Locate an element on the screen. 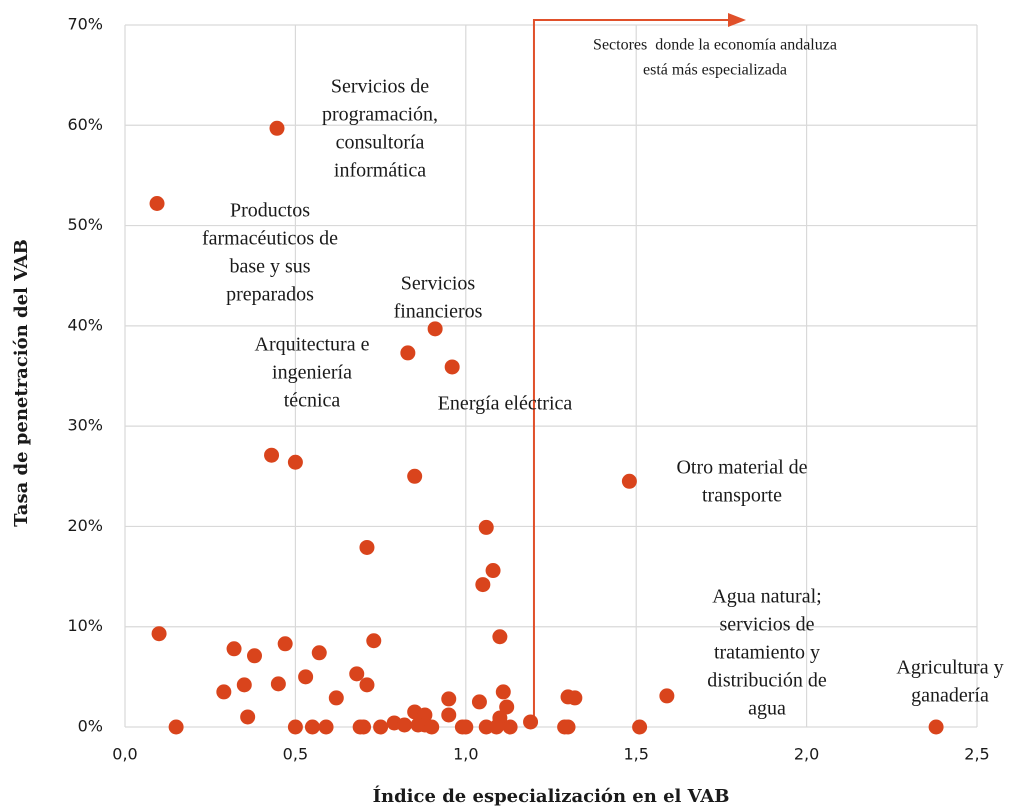  y-tick-label: 40% is located at coordinates (85, 324).